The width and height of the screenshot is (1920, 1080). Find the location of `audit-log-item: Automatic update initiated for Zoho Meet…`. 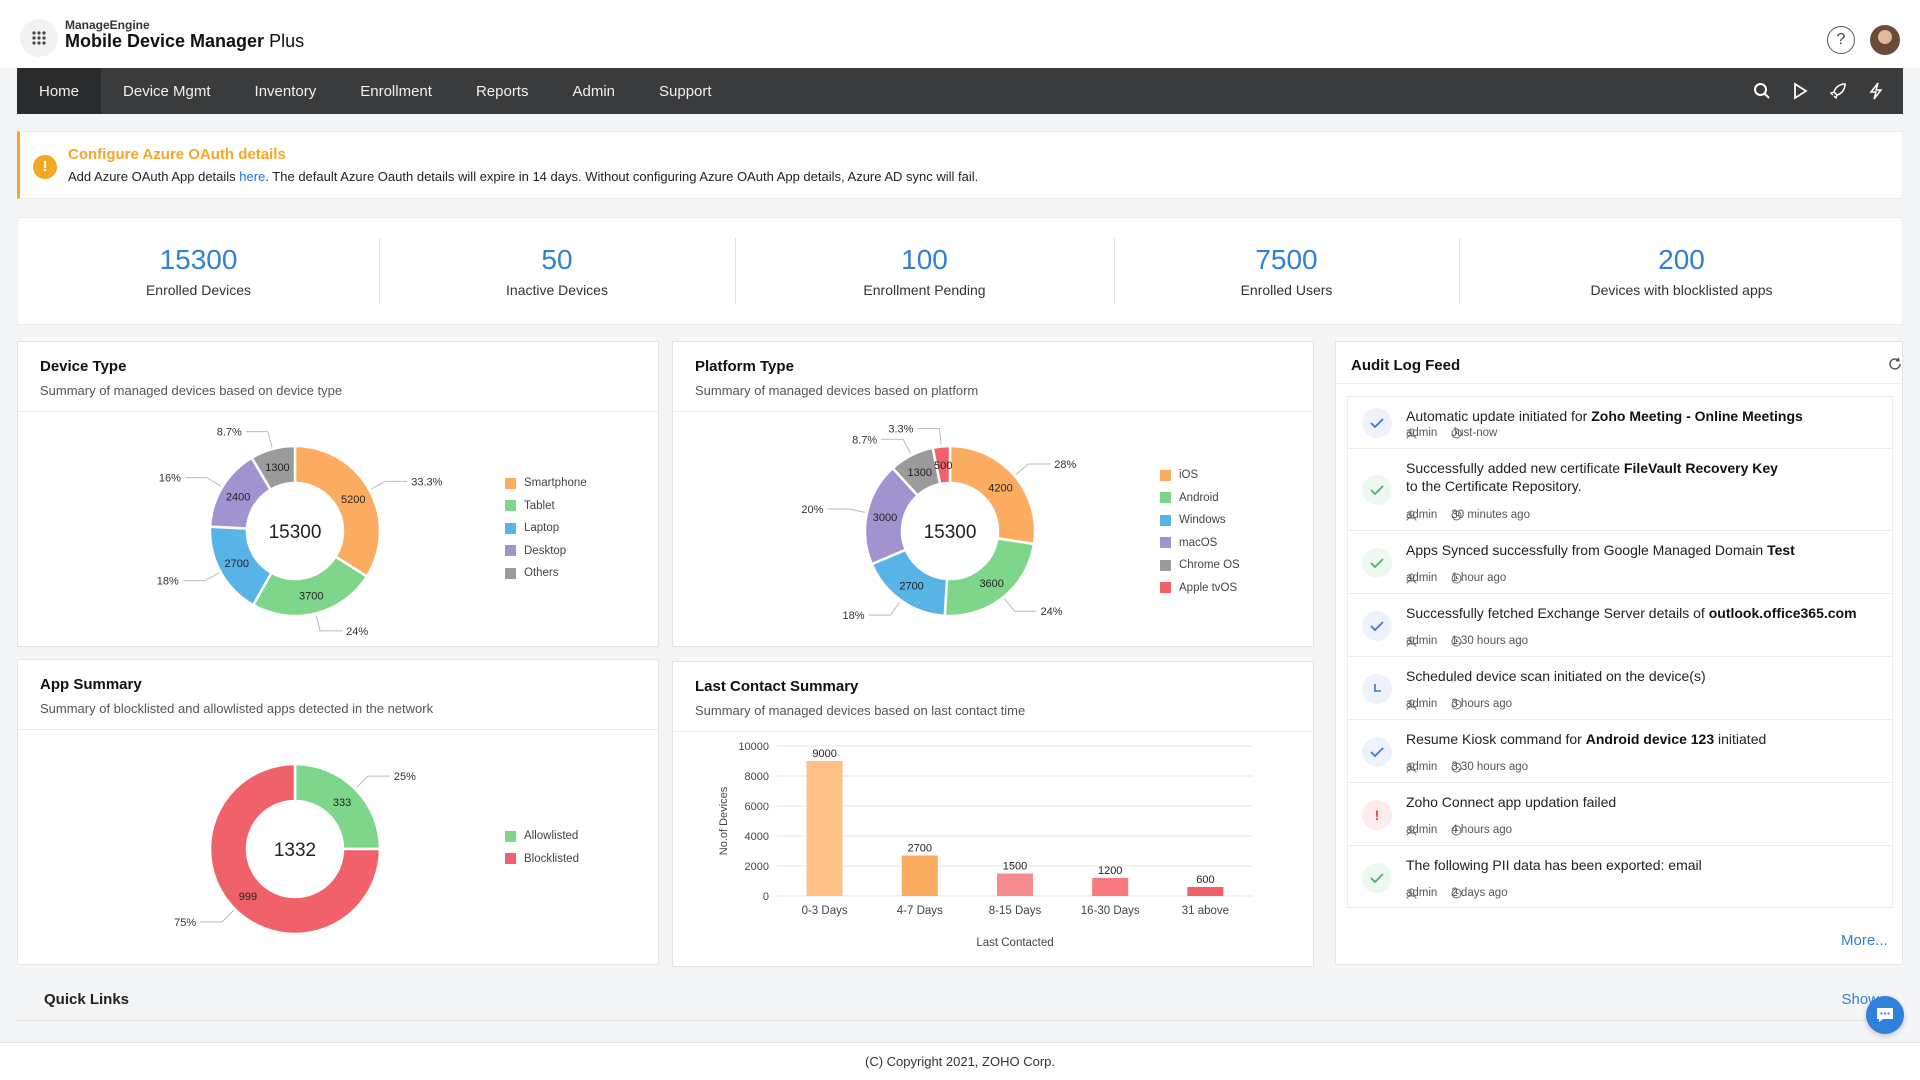

audit-log-item: Automatic update initiated for Zoho Meet… is located at coordinates (1620, 422).